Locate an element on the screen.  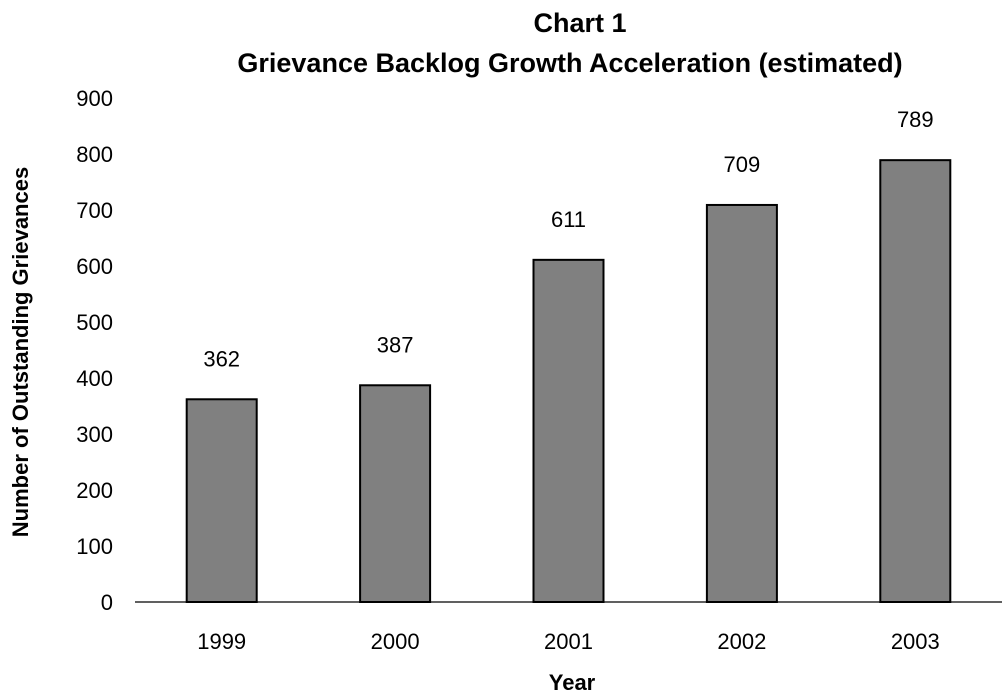
bar-value-label: 611 is located at coordinates (568, 219).